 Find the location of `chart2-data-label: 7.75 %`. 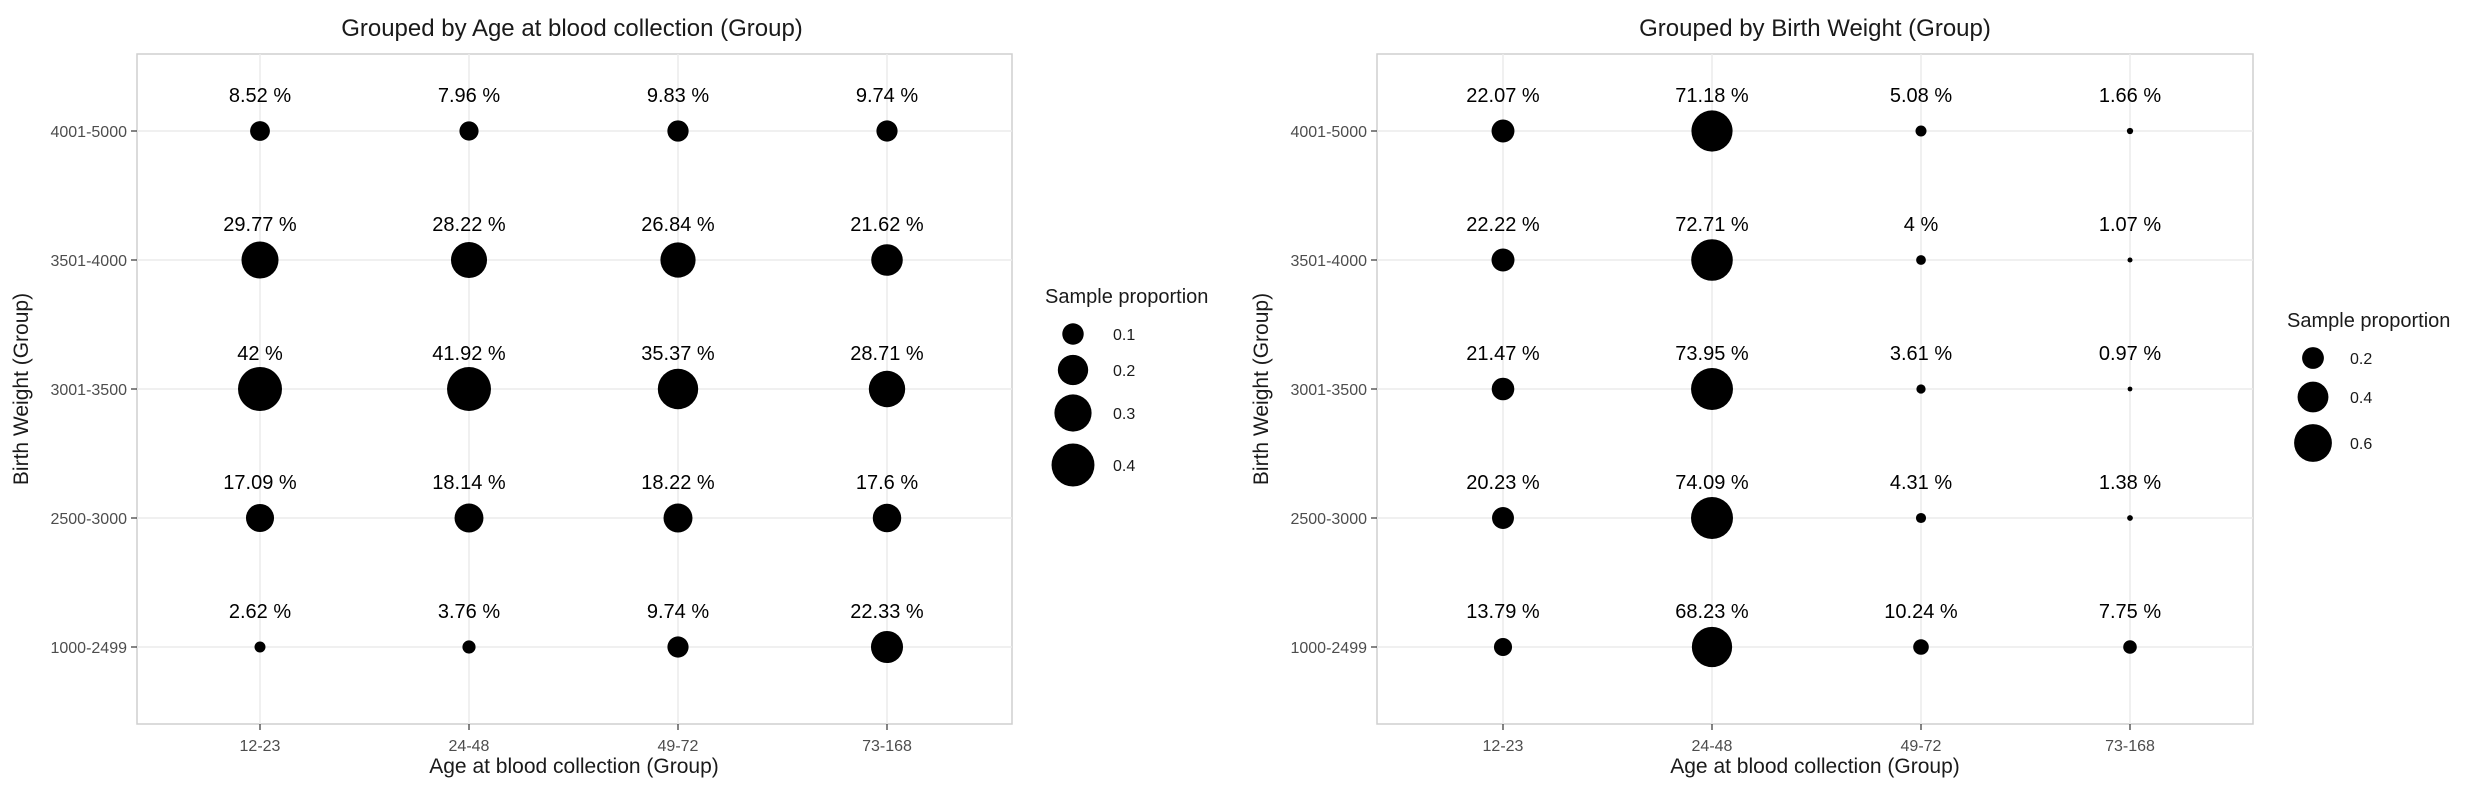

chart2-data-label: 7.75 % is located at coordinates (2130, 612).